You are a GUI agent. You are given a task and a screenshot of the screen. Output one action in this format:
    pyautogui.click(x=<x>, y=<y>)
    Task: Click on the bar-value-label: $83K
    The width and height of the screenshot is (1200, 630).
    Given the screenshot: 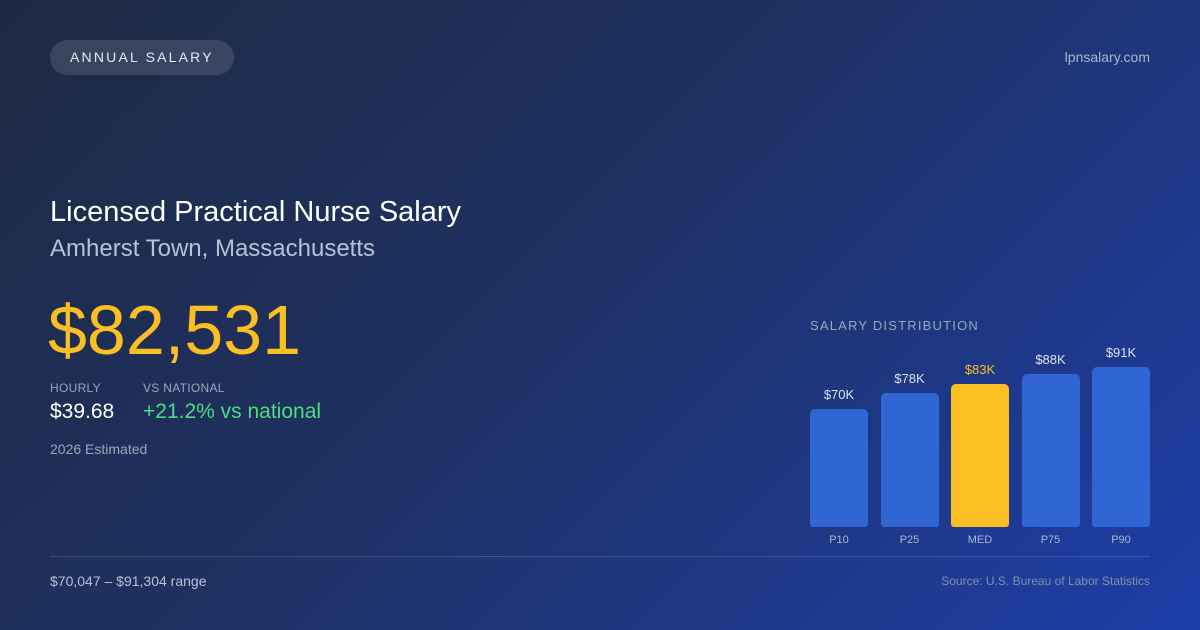 What is the action you would take?
    pyautogui.click(x=980, y=370)
    